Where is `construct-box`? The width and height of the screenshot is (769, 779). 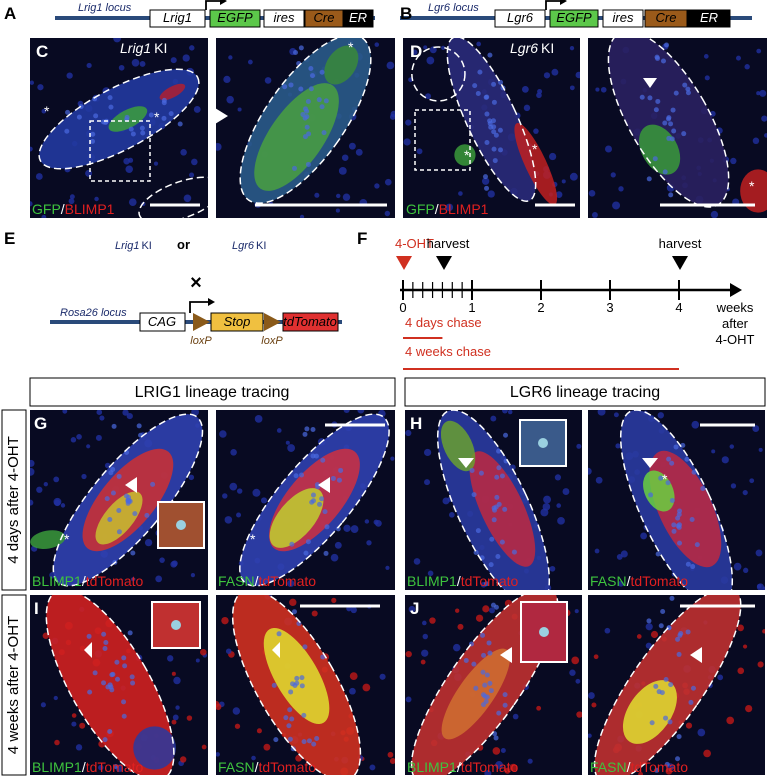
construct-box is located at coordinates (520, 18).